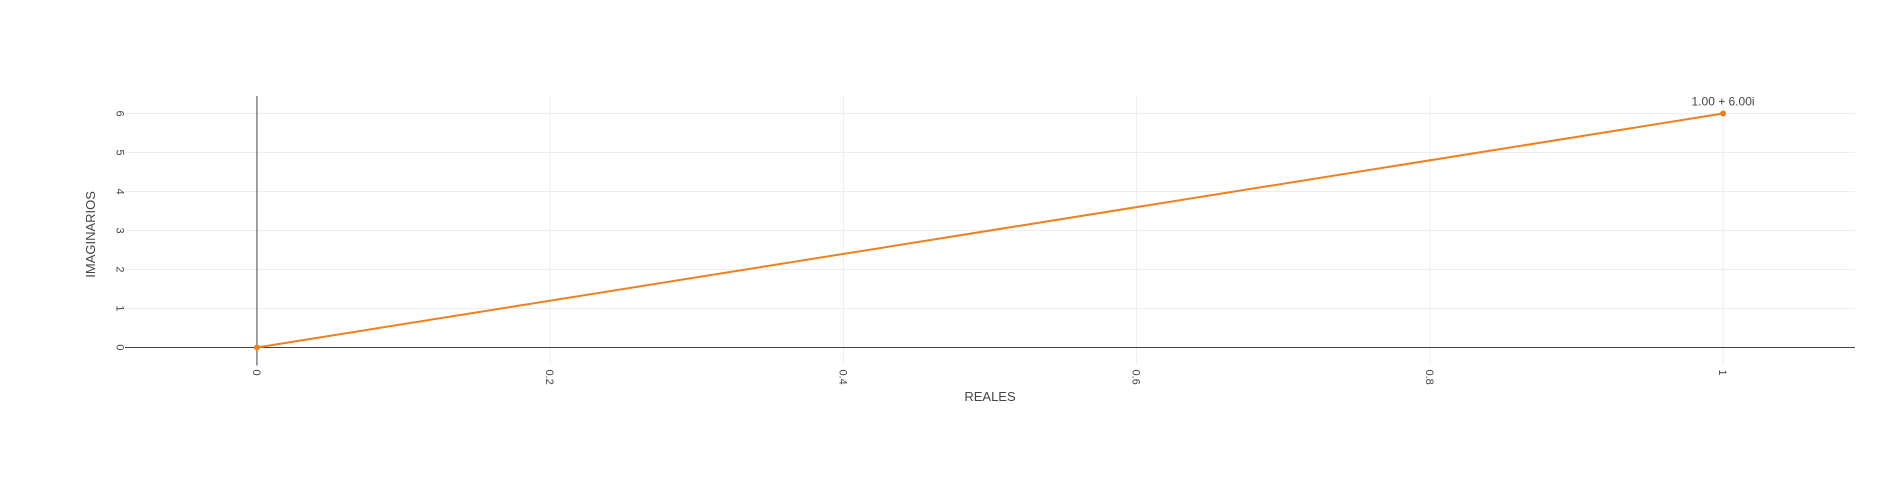 The width and height of the screenshot is (1897, 478). Describe the element at coordinates (549, 376) in the screenshot. I see `x-tick-label: 0.2` at that location.